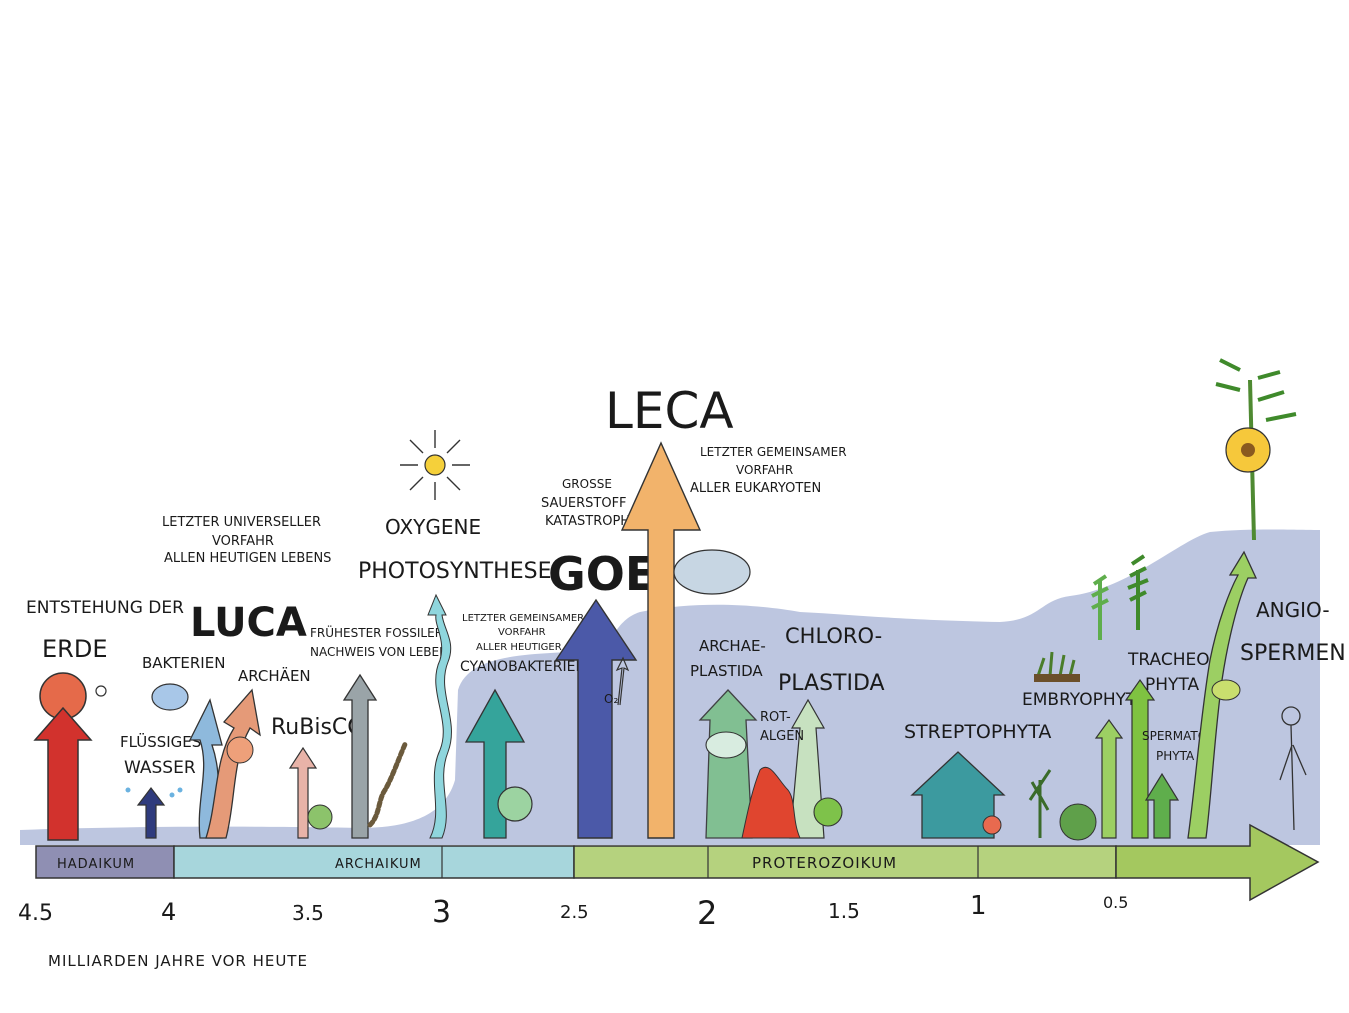 The image size is (1349, 1013). What do you see at coordinates (977, 780) in the screenshot?
I see `event-streptophyta: STREPTOPHYTA` at bounding box center [977, 780].